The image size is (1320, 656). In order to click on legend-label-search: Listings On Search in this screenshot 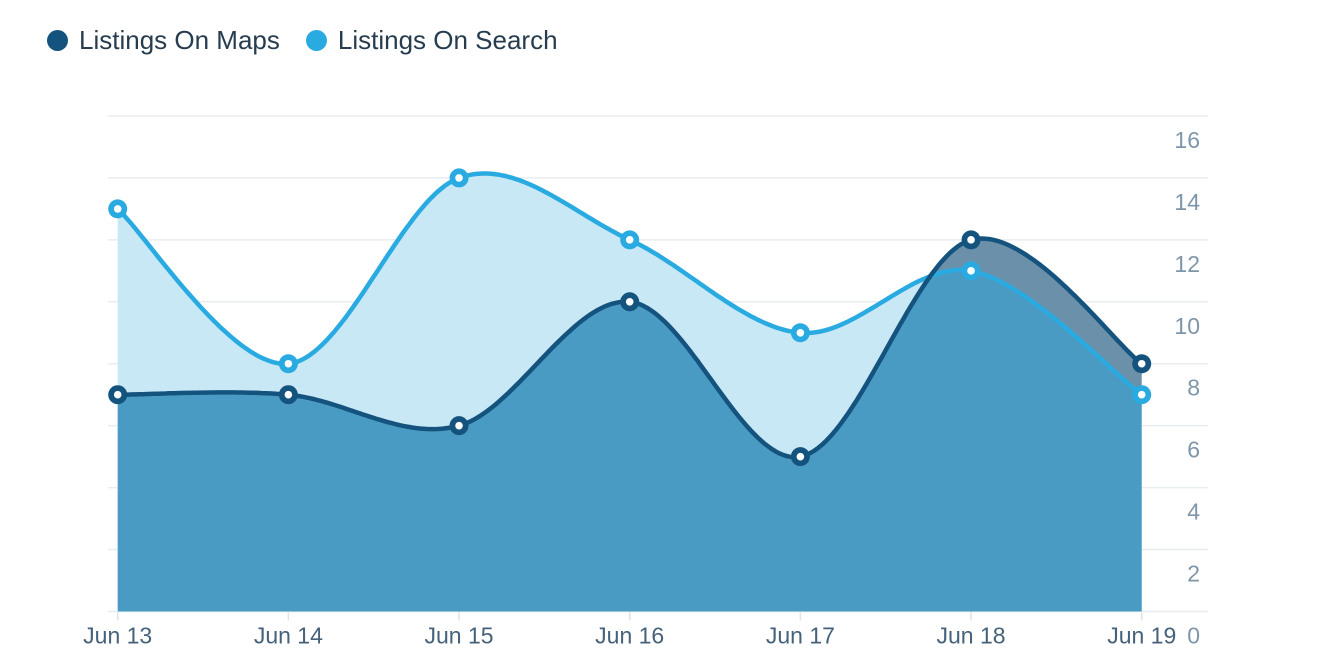, I will do `click(447, 40)`.